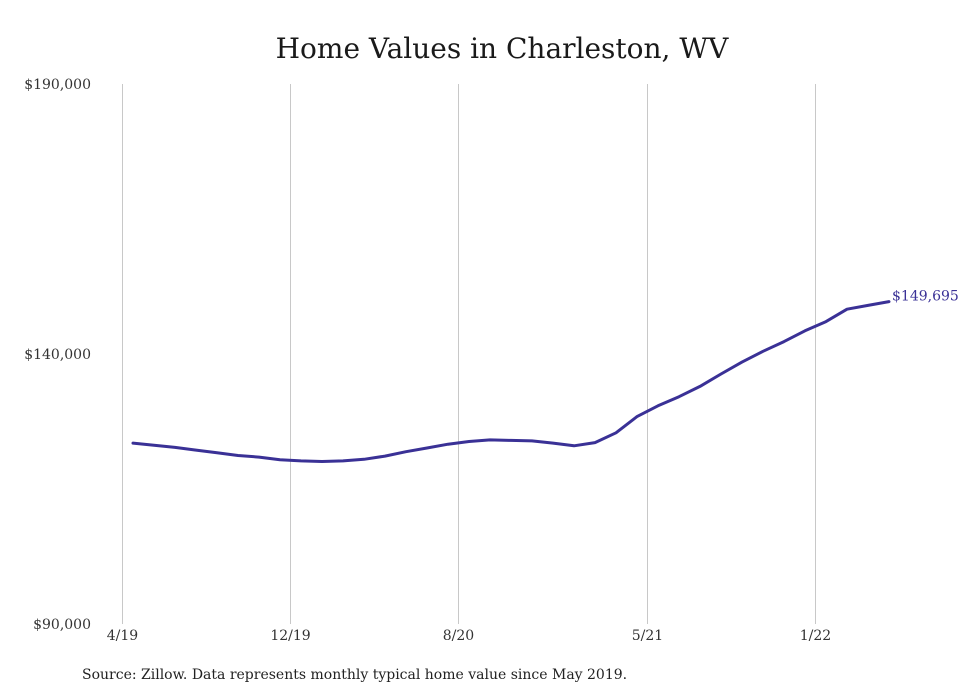  Describe the element at coordinates (458, 636) in the screenshot. I see `x-tick-label: 8/20` at that location.